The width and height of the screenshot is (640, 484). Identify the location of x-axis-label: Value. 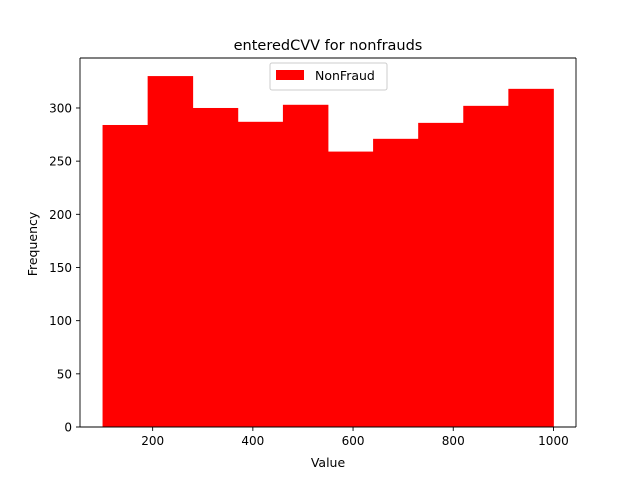
(328, 462).